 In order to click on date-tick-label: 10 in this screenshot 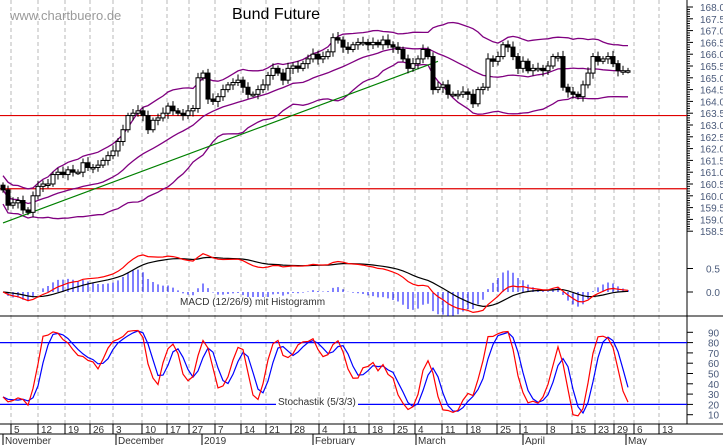, I will do `click(151, 430)`.